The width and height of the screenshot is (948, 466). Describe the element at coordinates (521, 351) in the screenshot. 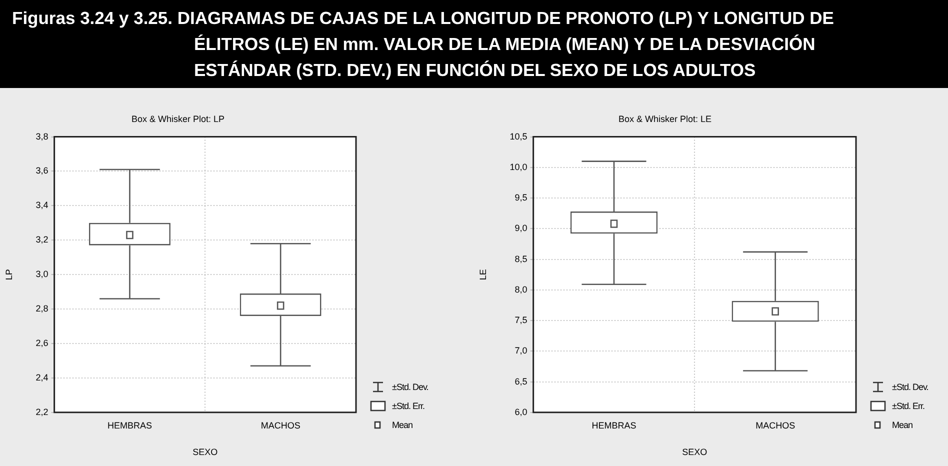

I see `y-tick-label: 7,0` at that location.